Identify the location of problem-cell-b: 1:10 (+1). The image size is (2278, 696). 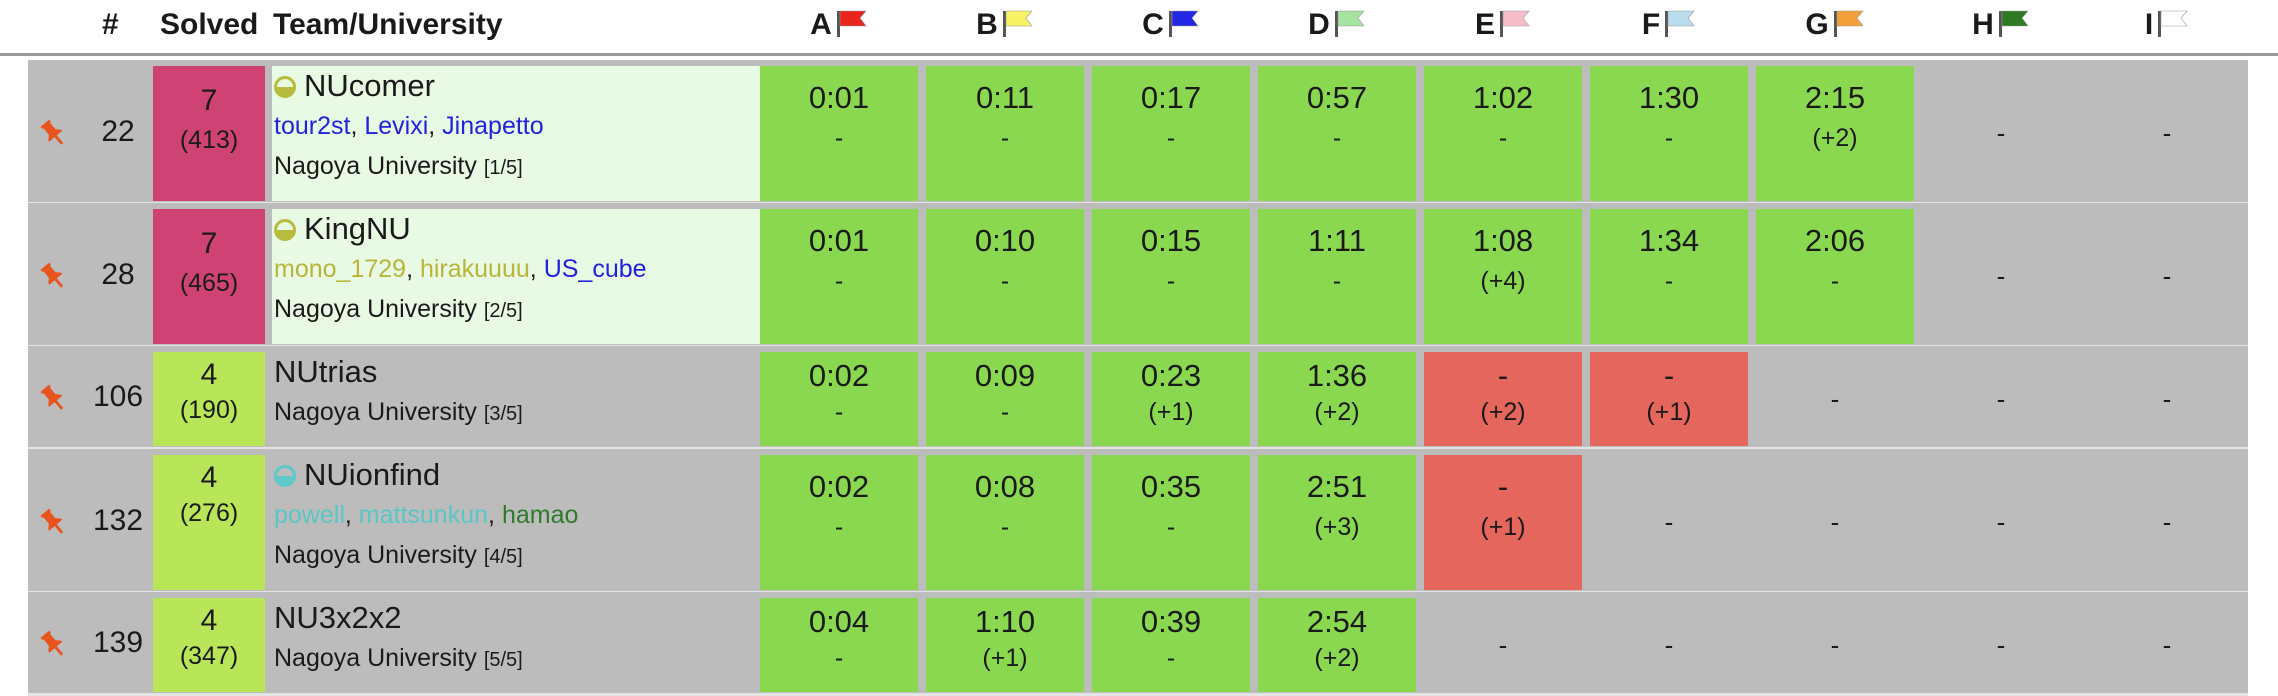
(1005, 645).